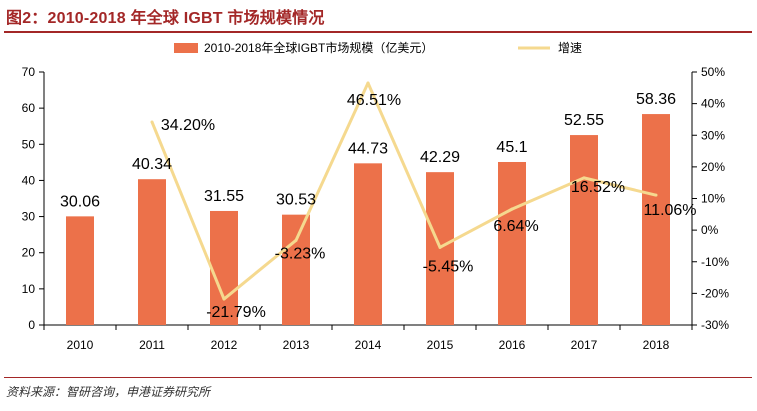 This screenshot has width=757, height=411. Describe the element at coordinates (296, 345) in the screenshot. I see `x-tick-label: 2013` at that location.